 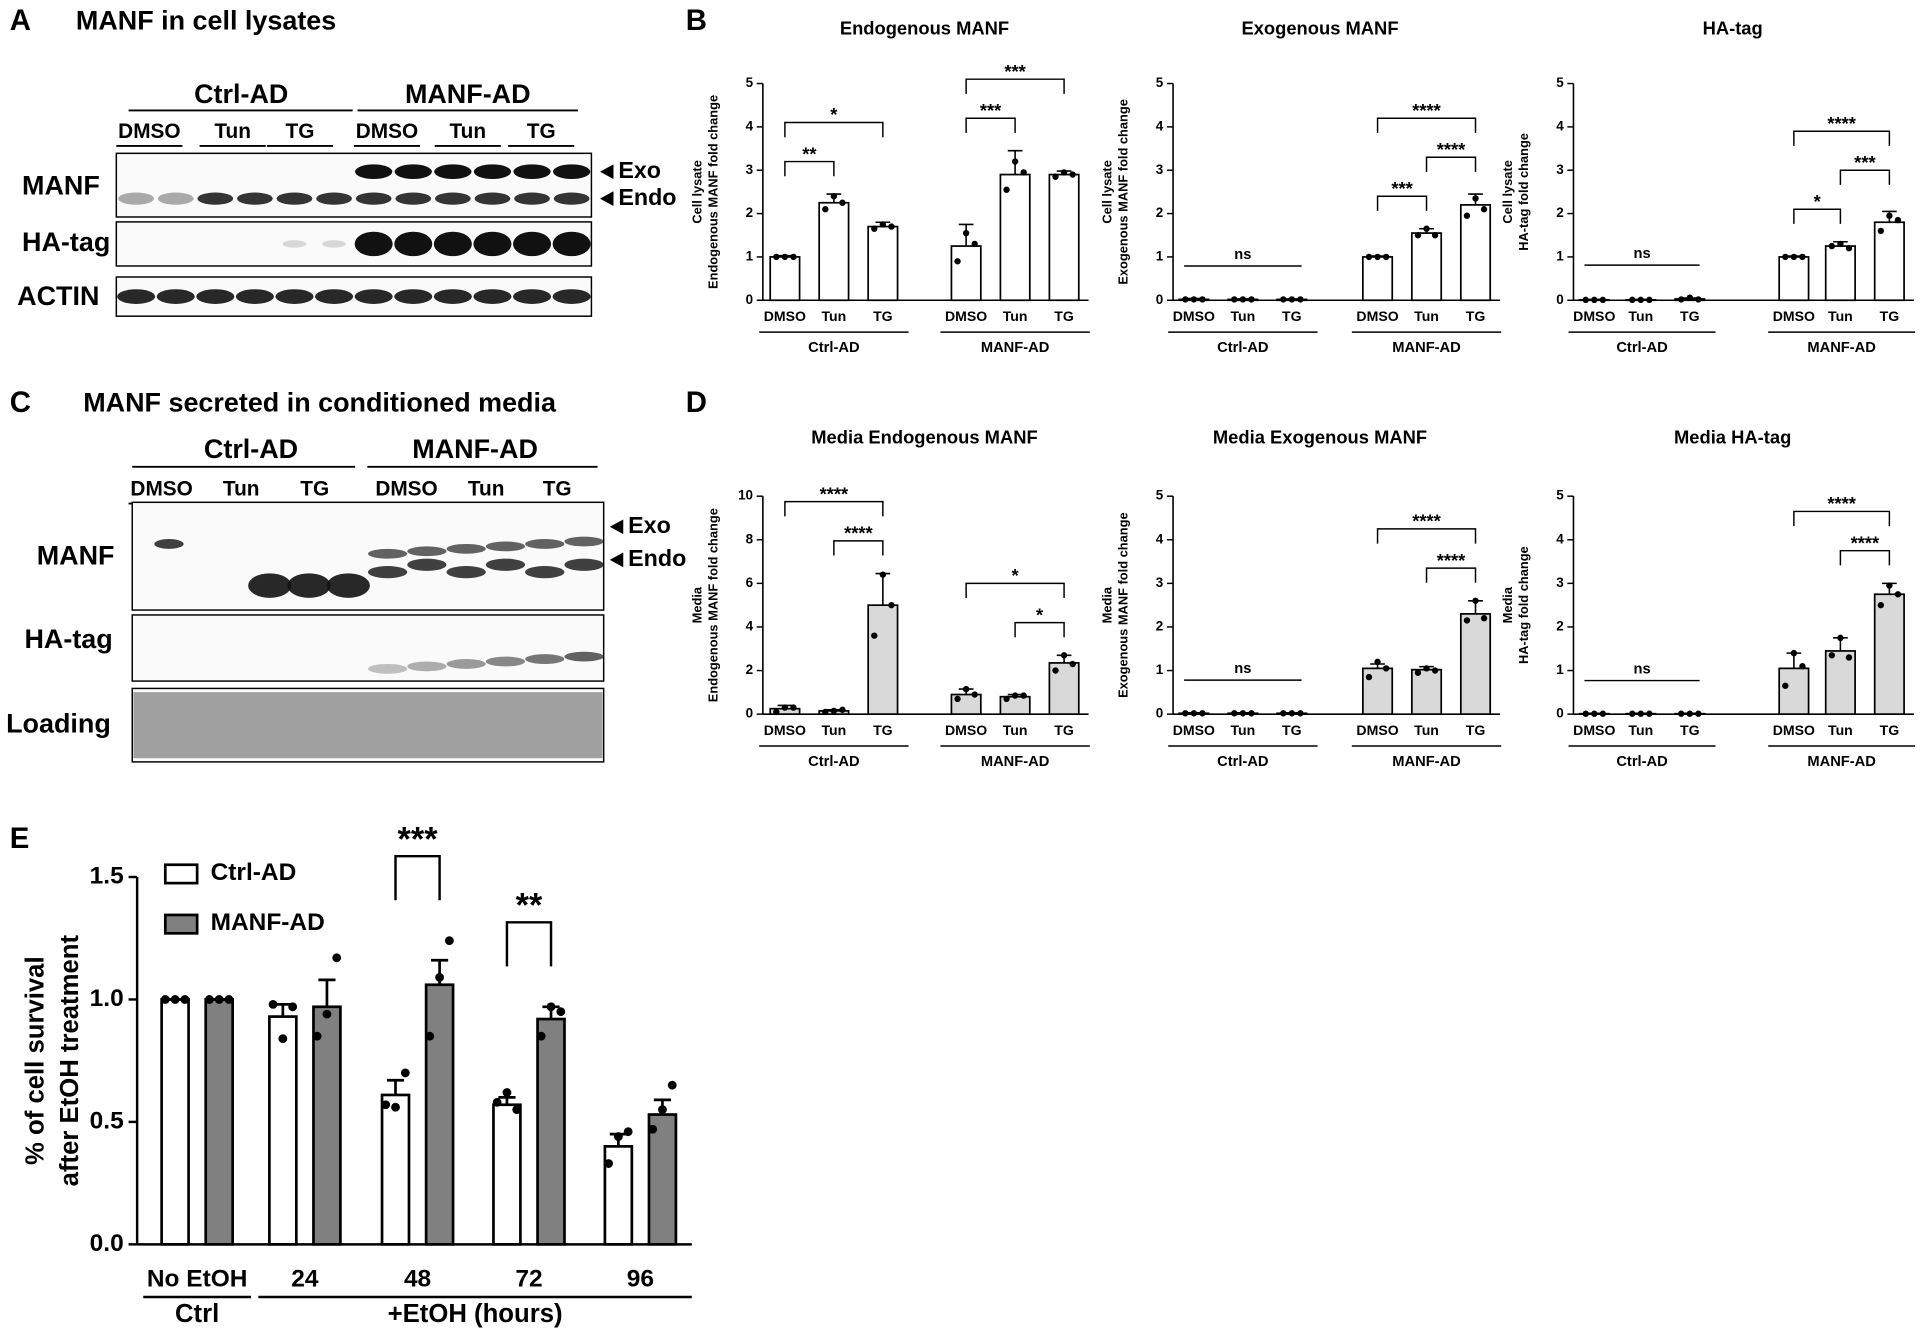 I want to click on blot-row-label: HA-tag, so click(x=68, y=639).